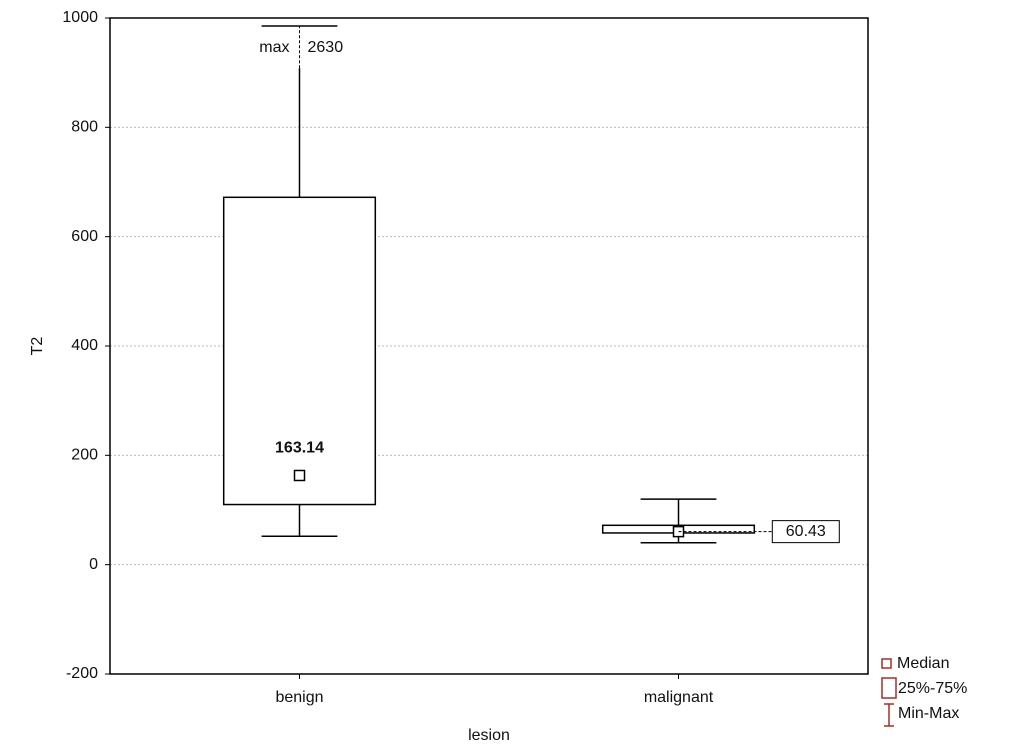 The width and height of the screenshot is (1010, 747). What do you see at coordinates (923, 663) in the screenshot?
I see `legend-label: Median` at bounding box center [923, 663].